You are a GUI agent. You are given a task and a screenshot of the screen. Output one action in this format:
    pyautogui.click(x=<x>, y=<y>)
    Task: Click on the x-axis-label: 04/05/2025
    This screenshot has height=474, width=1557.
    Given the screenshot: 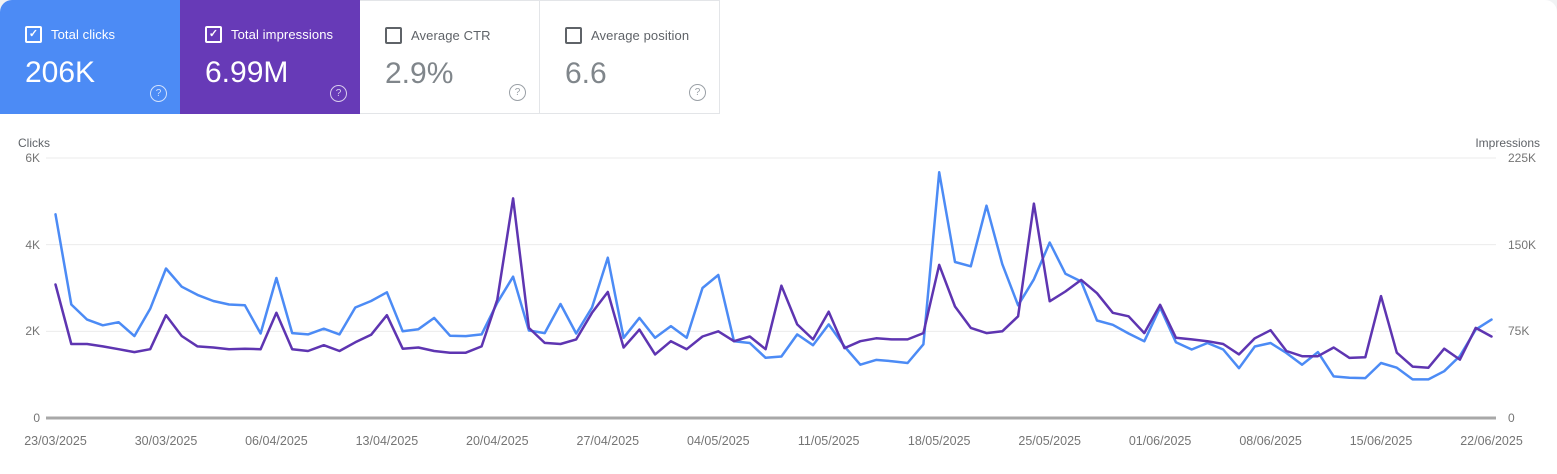 What is the action you would take?
    pyautogui.click(x=718, y=441)
    